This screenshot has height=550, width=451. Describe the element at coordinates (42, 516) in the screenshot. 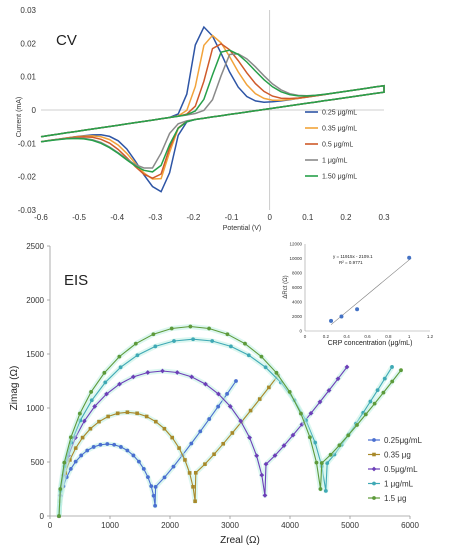

I see `eis-y-tick-label: 0` at that location.